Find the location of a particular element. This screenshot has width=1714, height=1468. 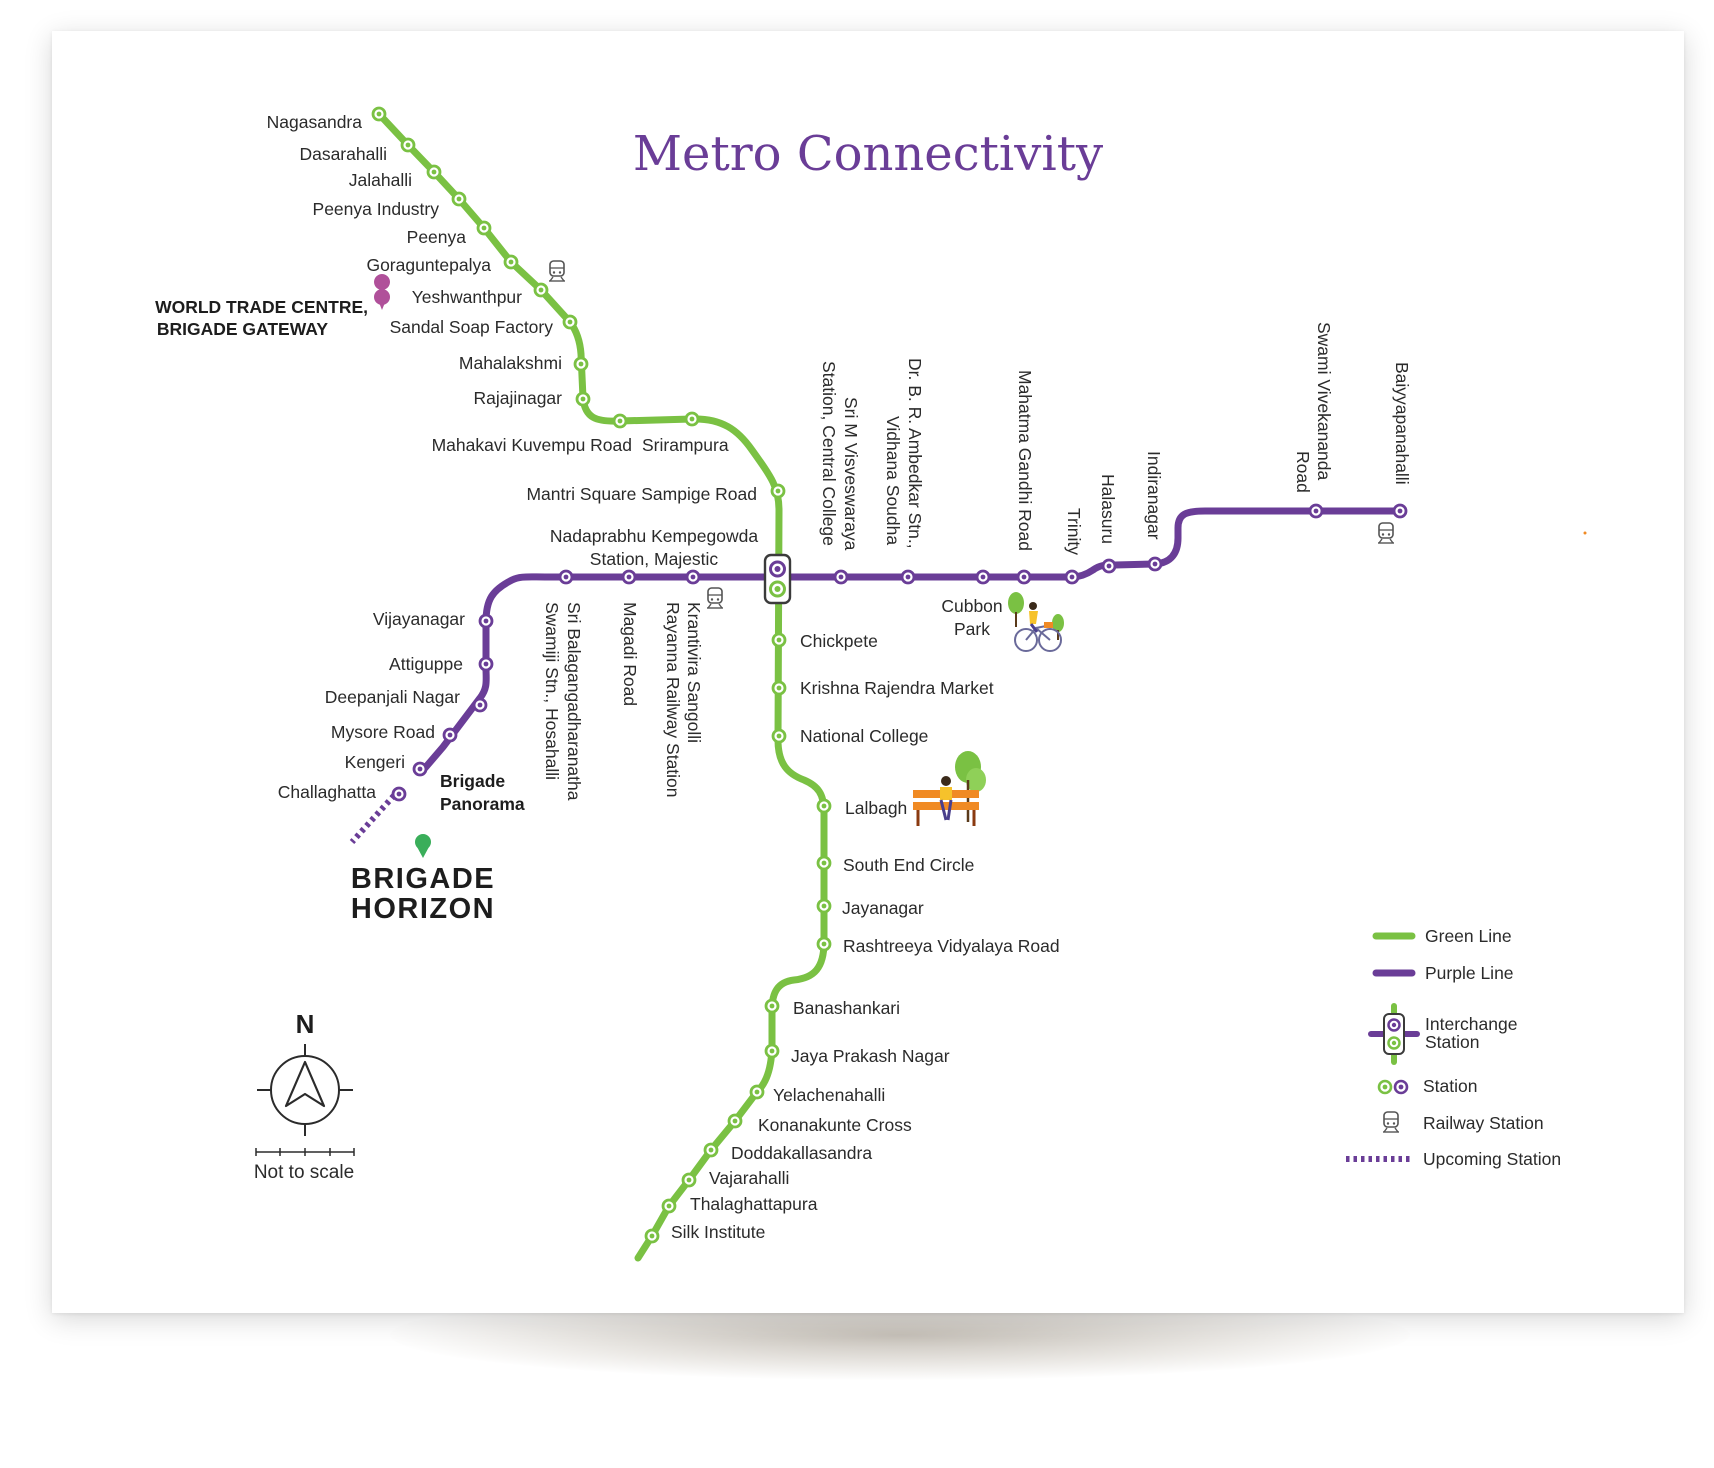

railway-station-icon-krantivira is located at coordinates (715, 598).